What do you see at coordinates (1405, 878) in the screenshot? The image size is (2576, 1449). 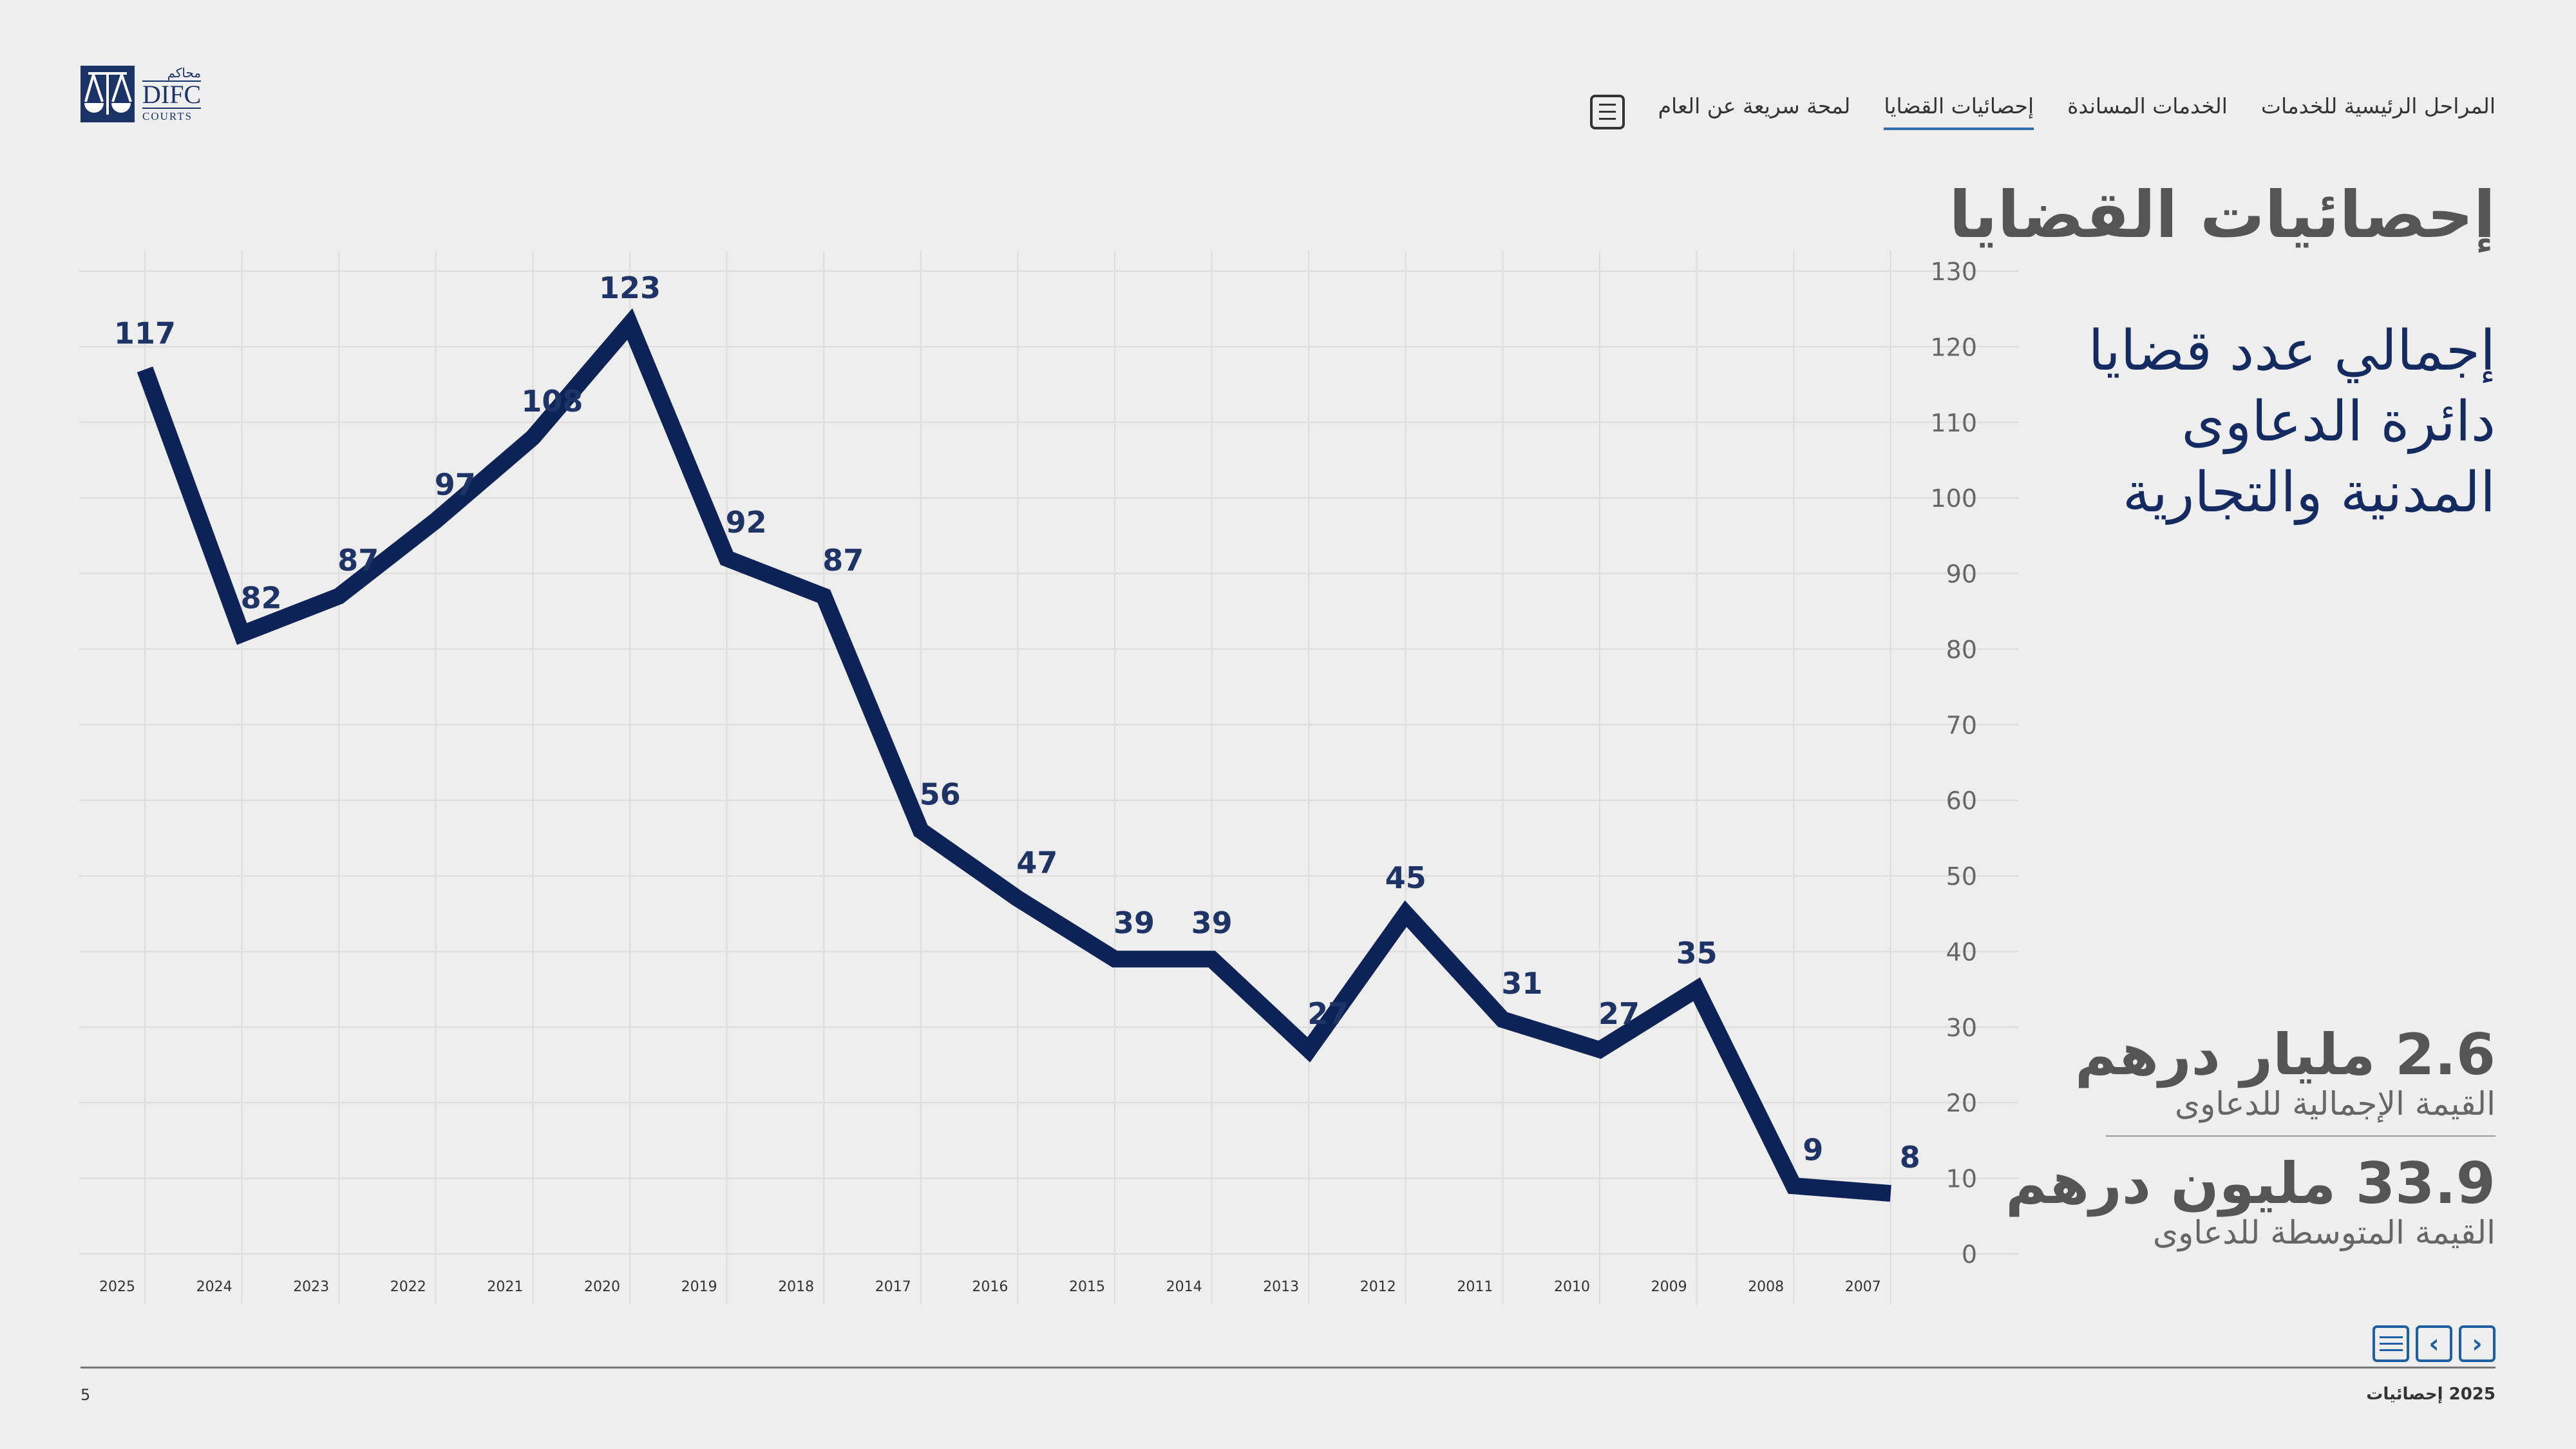 I see `data-label: 45` at bounding box center [1405, 878].